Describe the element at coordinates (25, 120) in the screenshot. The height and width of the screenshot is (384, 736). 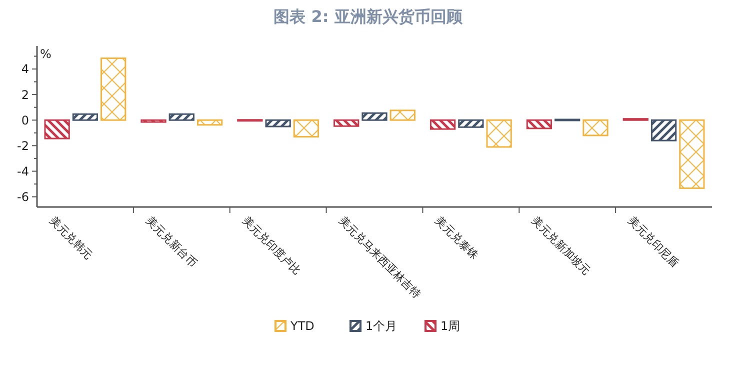
I see `y-tick-label: 0` at that location.